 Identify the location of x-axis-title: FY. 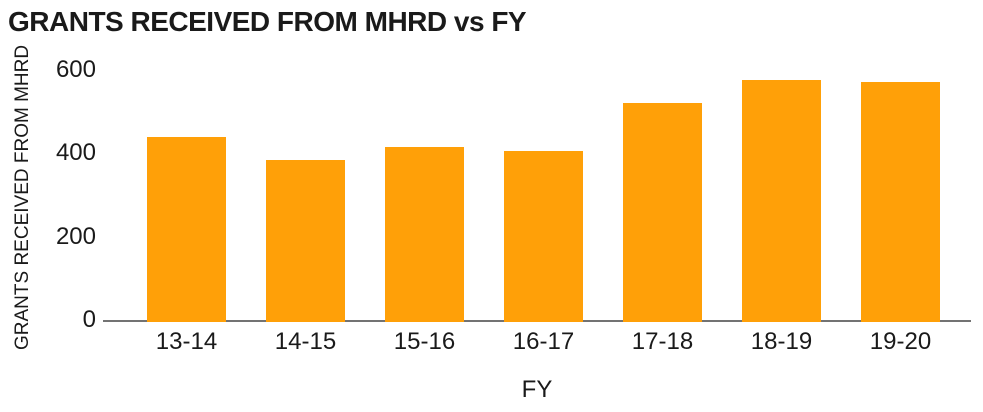
(537, 389).